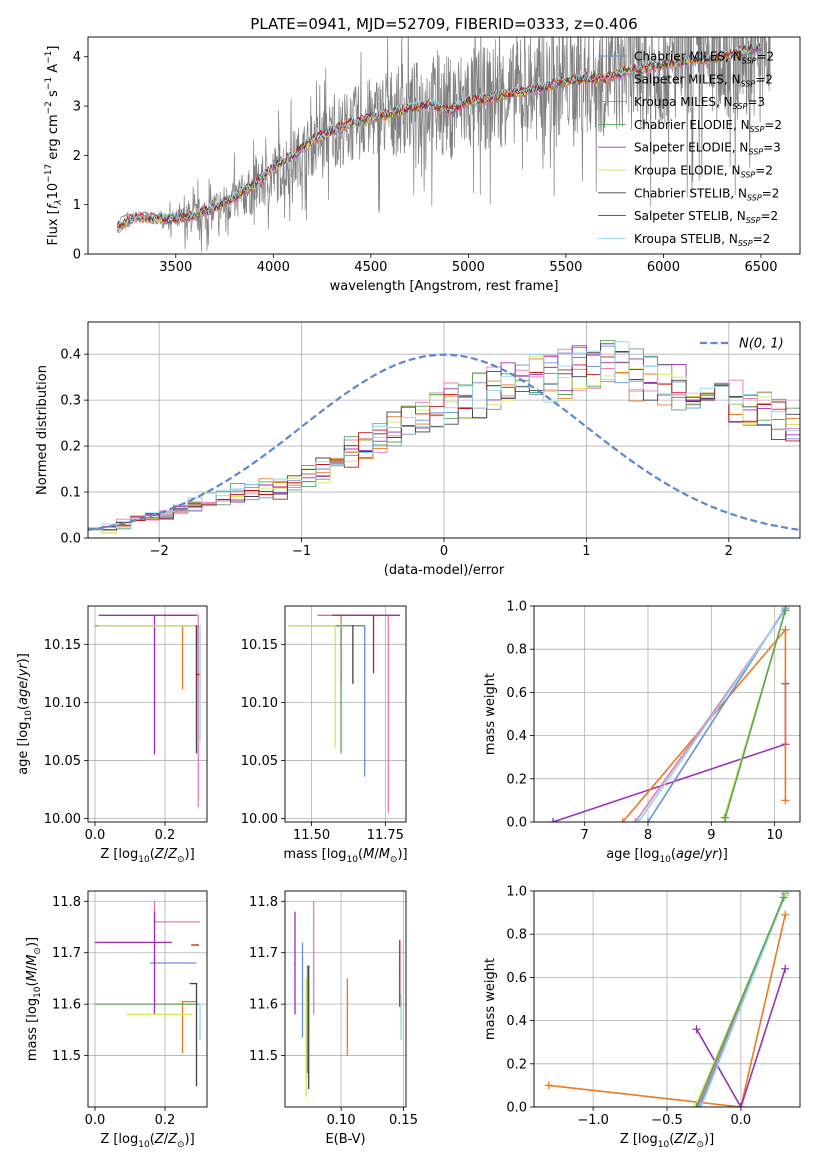 This screenshot has height=1170, width=819. Describe the element at coordinates (667, 856) in the screenshot. I see `x-axis-label: age [log10(age/yr)]` at that location.